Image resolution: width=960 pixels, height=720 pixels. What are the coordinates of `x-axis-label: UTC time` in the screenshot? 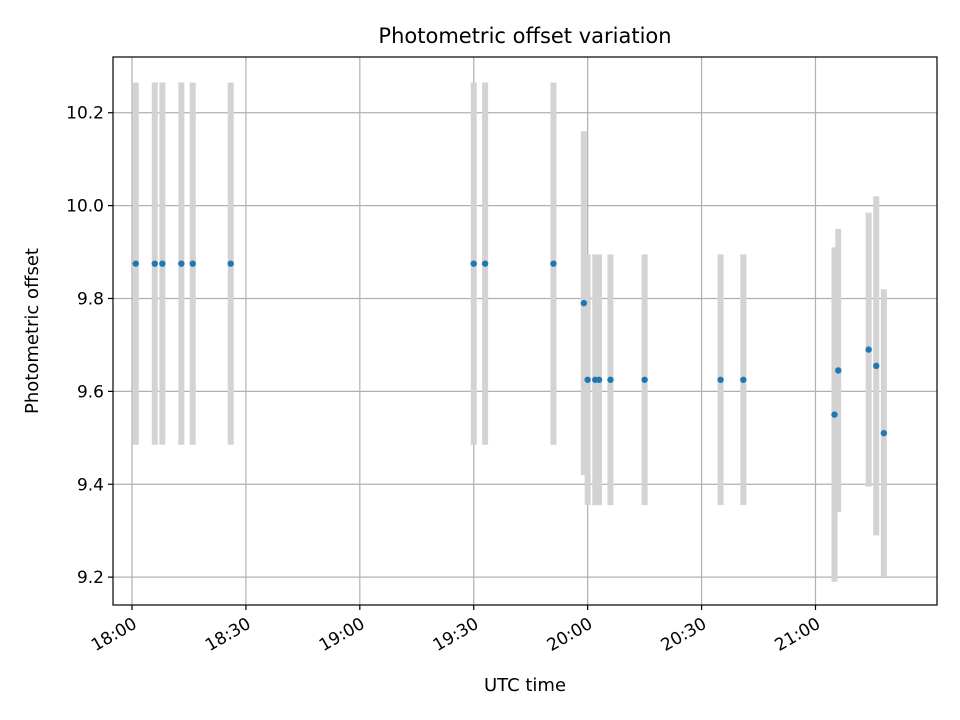 It's located at (525, 685).